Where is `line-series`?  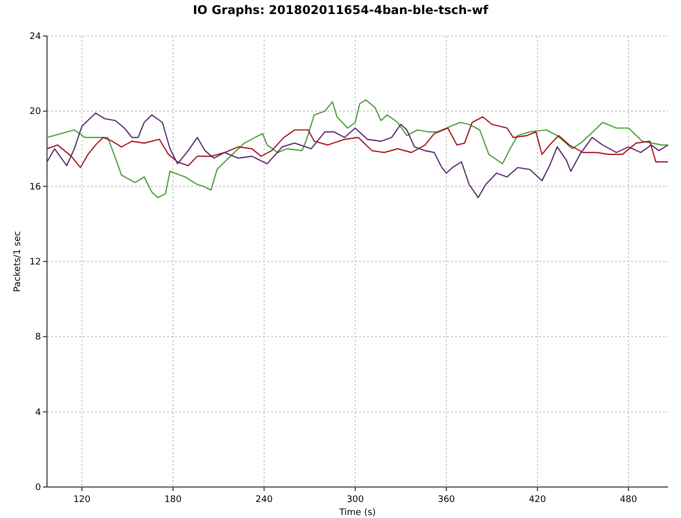
line-series is located at coordinates (357, 142).